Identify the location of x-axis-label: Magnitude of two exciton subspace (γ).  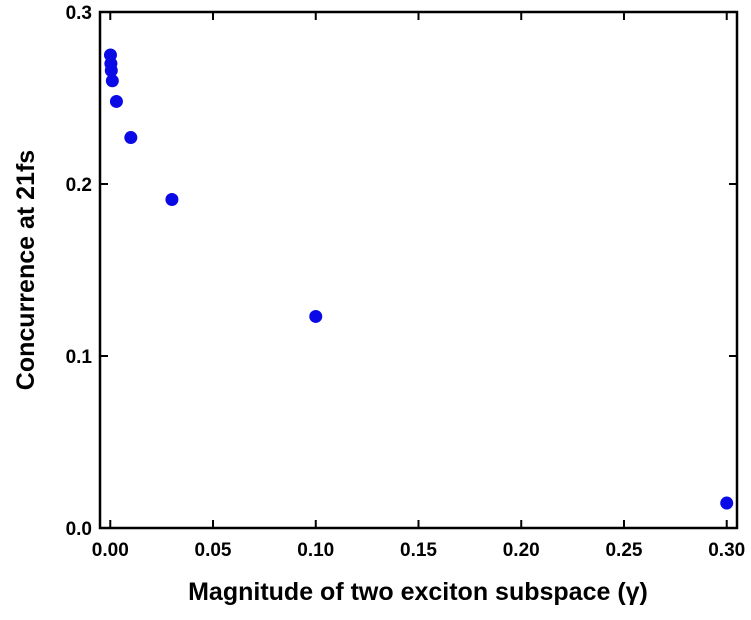
(418, 592).